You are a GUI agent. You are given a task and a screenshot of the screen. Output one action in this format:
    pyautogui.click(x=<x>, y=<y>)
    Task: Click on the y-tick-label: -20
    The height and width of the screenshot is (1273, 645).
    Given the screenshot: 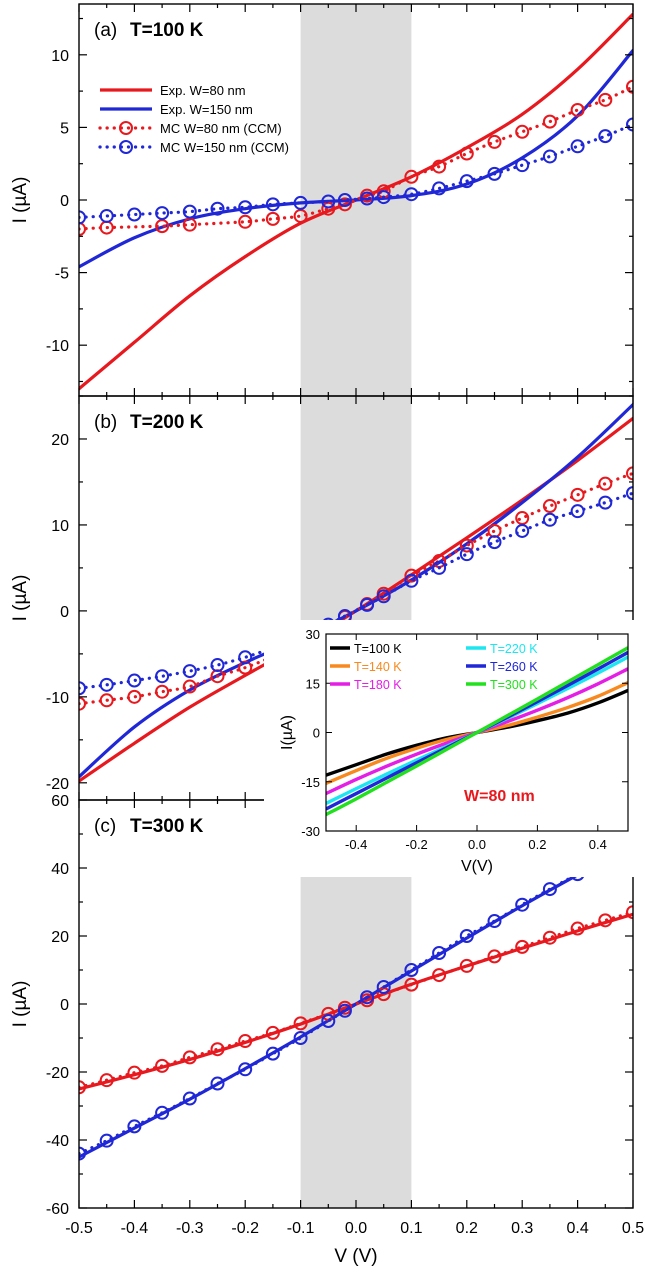 What is the action you would take?
    pyautogui.click(x=57, y=784)
    